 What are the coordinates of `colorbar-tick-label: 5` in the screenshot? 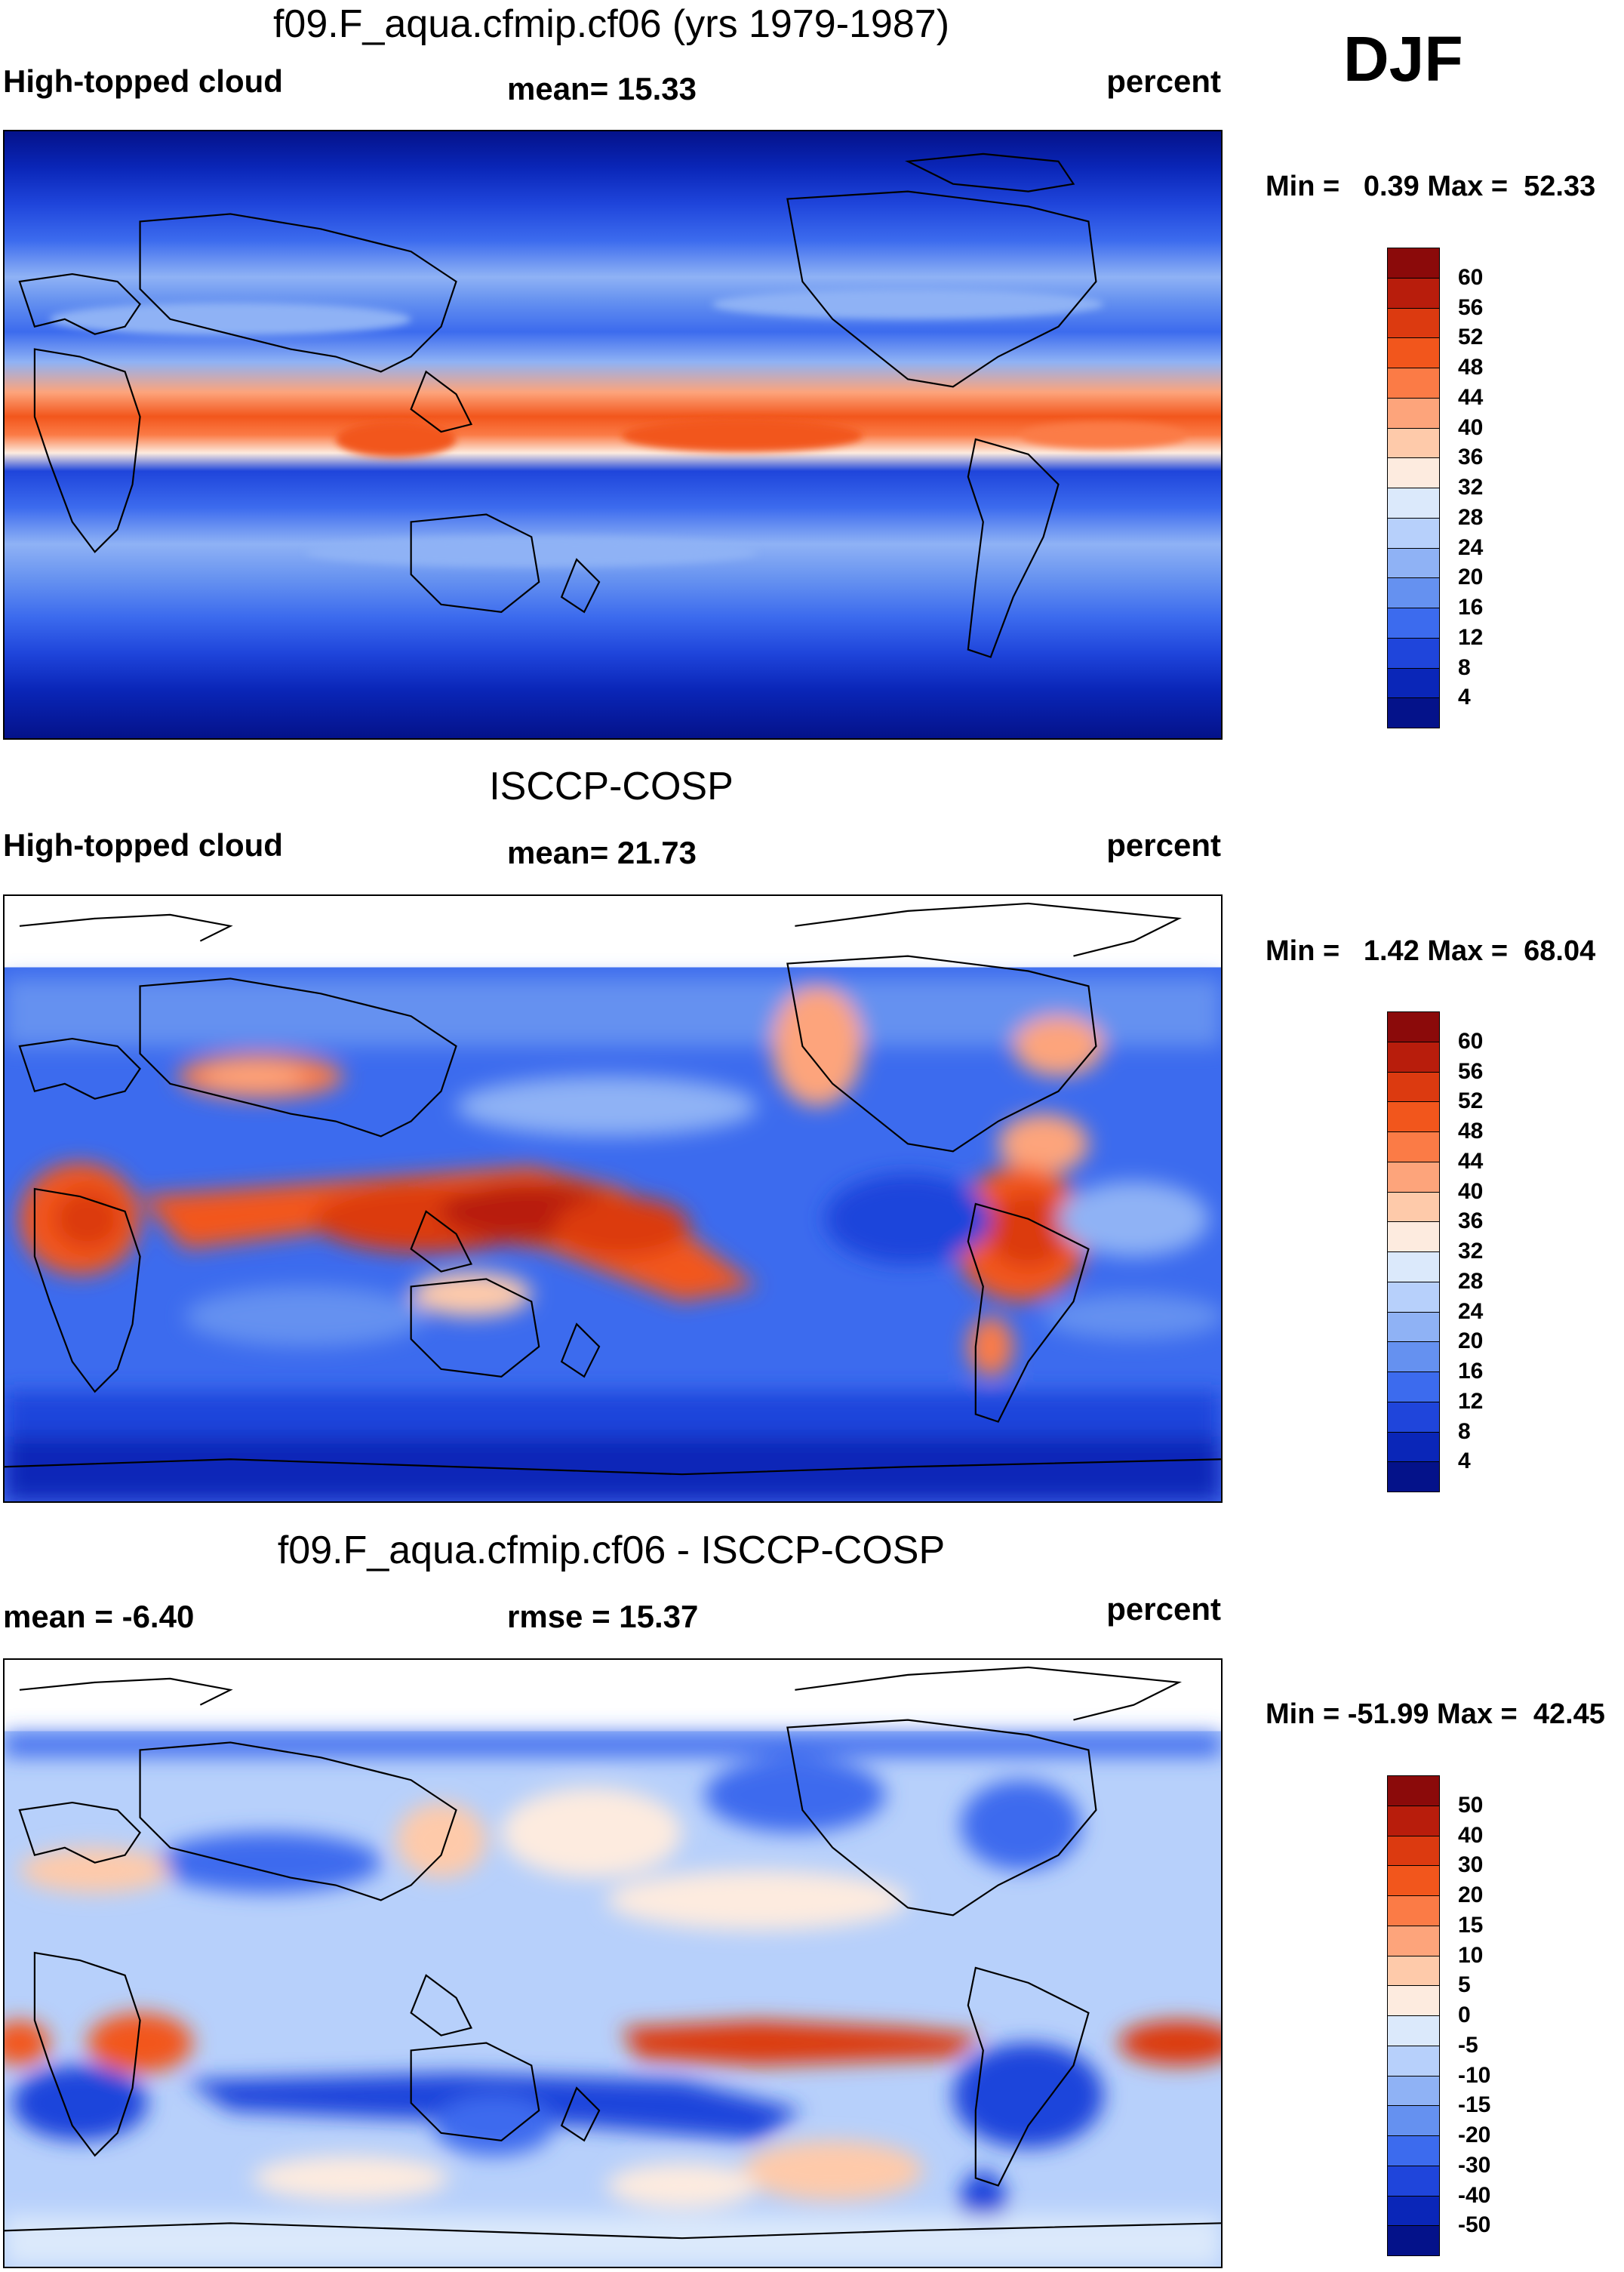 It's located at (1464, 1985).